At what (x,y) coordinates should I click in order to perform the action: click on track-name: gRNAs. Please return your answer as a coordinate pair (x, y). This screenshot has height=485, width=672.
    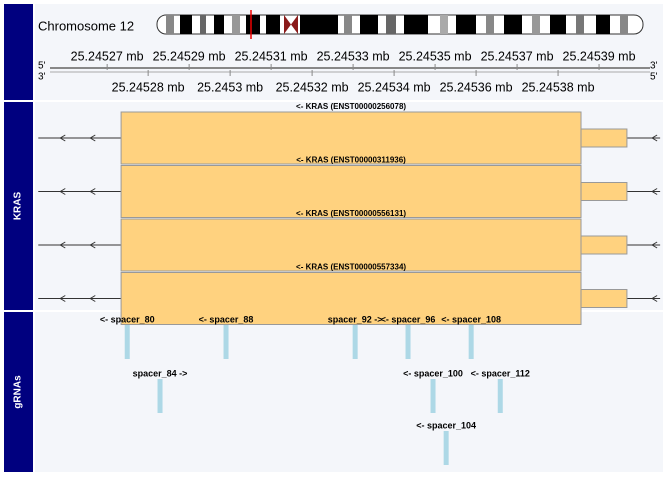
    Looking at the image, I should click on (18, 392).